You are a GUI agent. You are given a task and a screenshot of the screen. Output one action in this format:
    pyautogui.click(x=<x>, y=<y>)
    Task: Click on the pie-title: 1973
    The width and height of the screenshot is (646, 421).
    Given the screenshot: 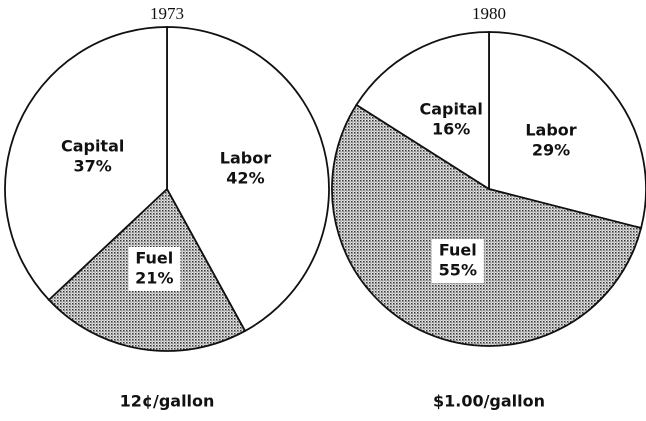 What is the action you would take?
    pyautogui.click(x=167, y=13)
    